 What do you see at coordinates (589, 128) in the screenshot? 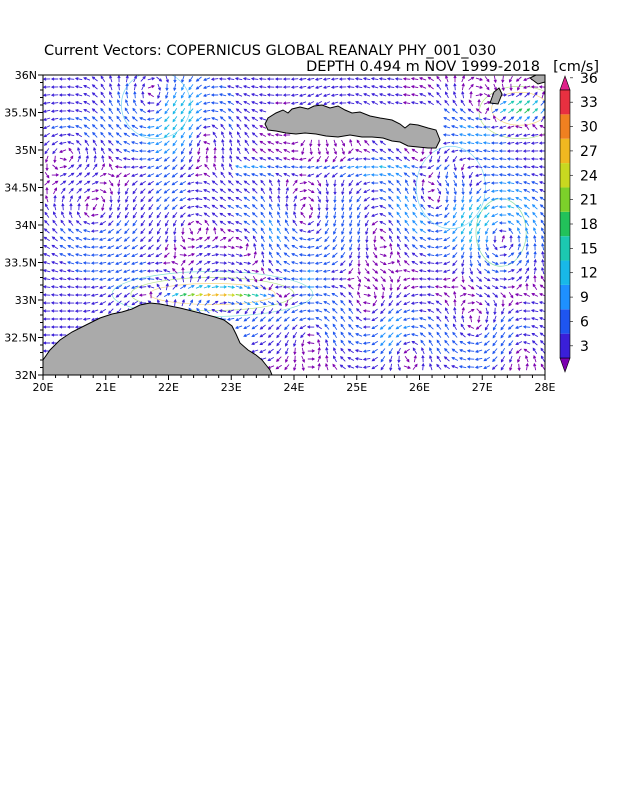
I see `colorbar-label: 30` at bounding box center [589, 128].